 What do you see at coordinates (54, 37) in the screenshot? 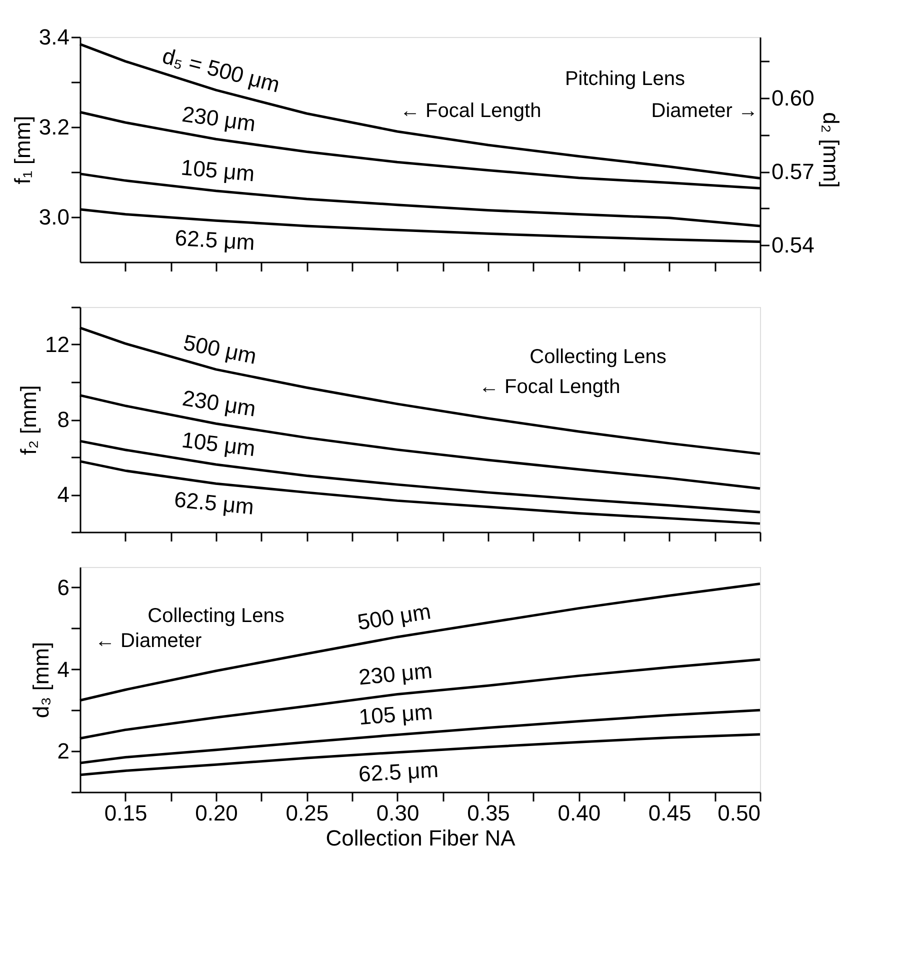
I see `y-tick-label: 3.4` at bounding box center [54, 37].